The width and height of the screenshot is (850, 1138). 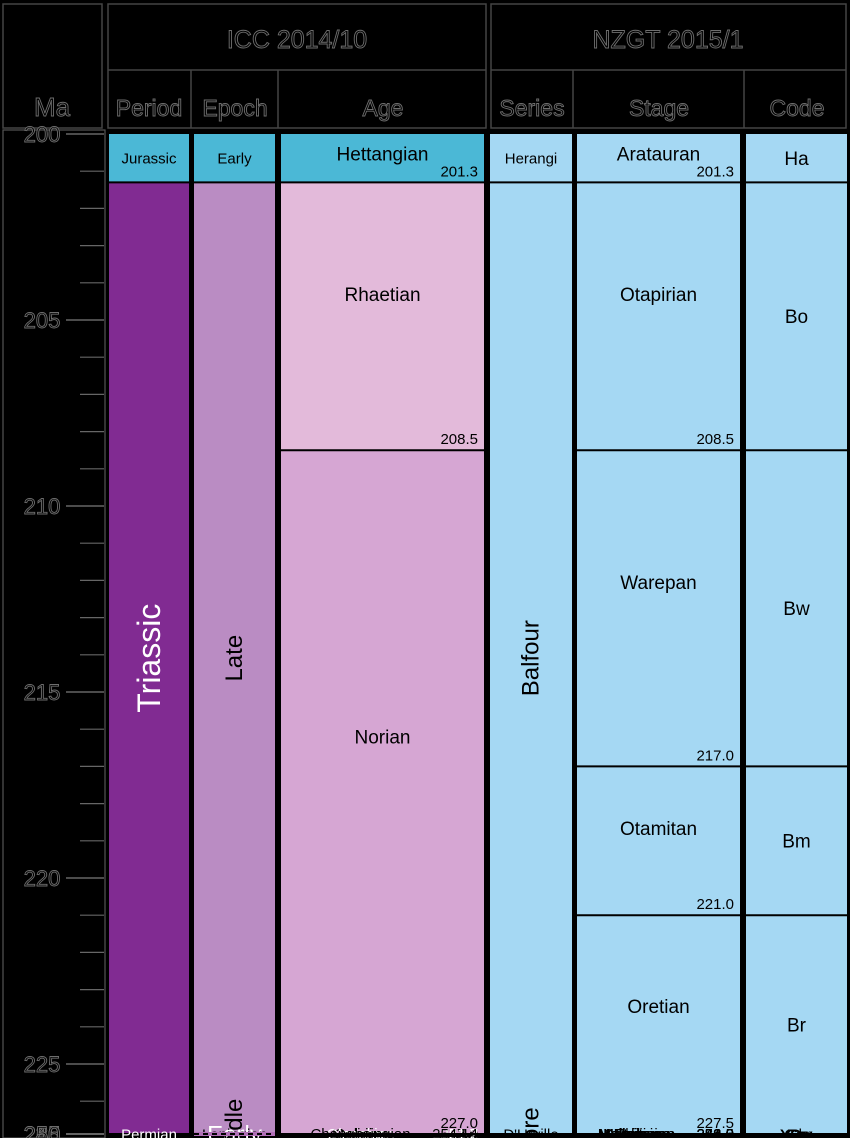 I want to click on code-br-block, so click(x=796, y=1024).